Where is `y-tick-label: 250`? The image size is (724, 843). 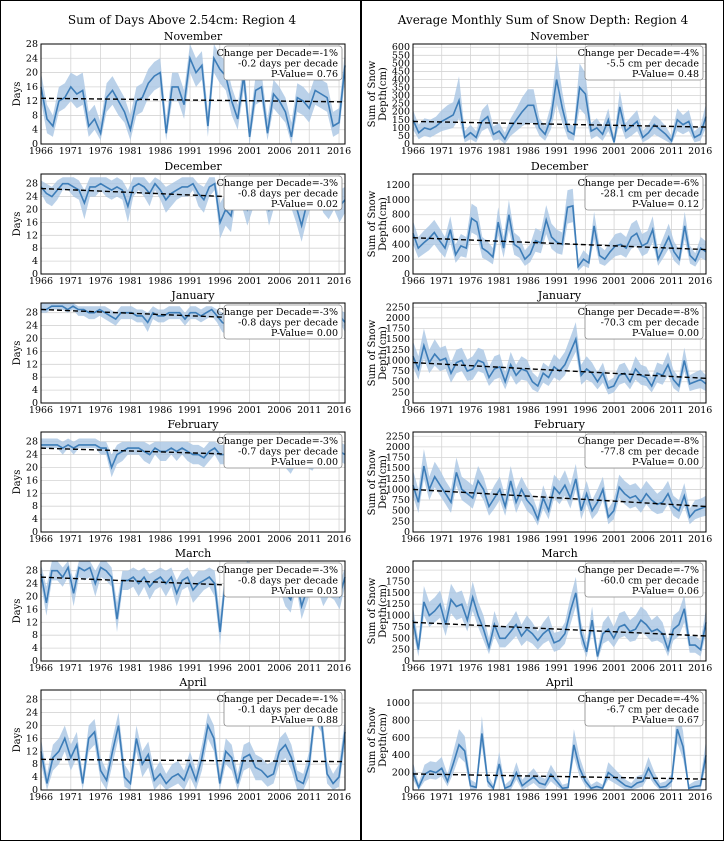 y-tick-label: 250 is located at coordinates (401, 650).